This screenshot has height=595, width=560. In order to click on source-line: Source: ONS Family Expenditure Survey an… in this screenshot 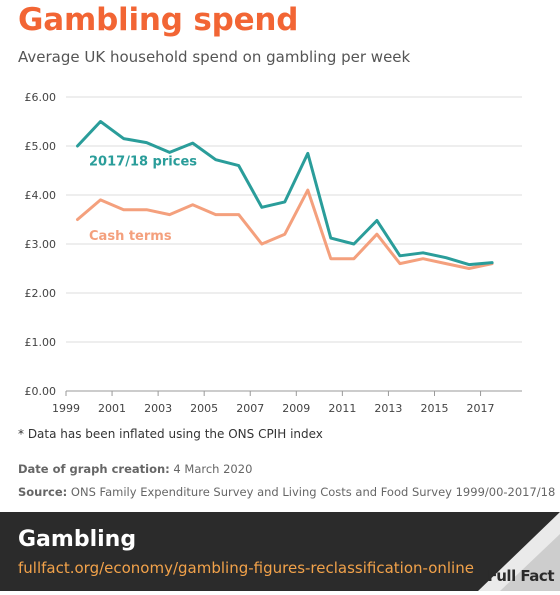, I will do `click(286, 492)`.